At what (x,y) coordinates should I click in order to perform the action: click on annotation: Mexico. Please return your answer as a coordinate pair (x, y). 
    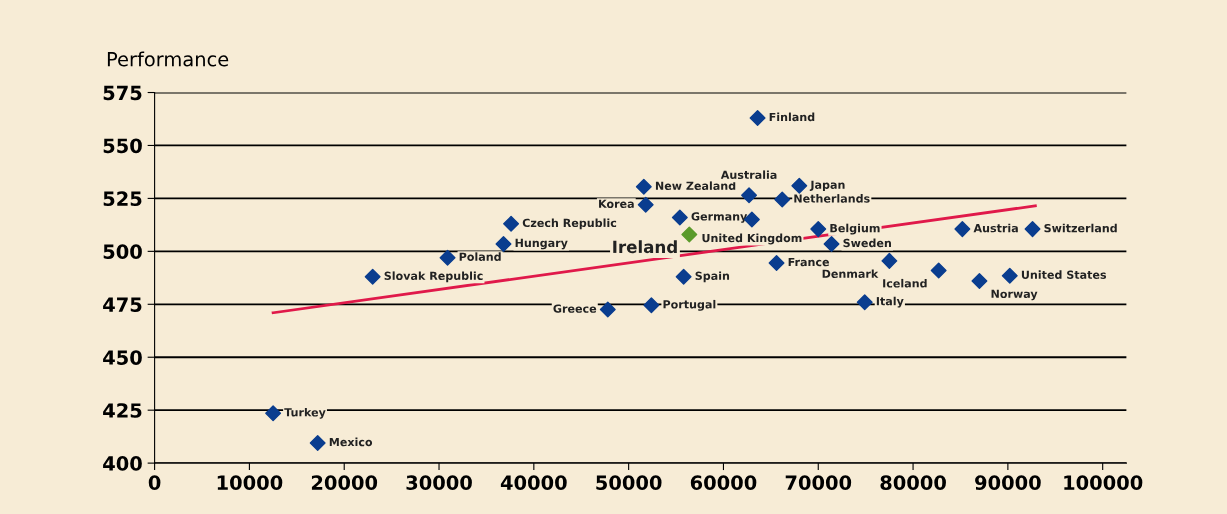
    Looking at the image, I should click on (351, 442).